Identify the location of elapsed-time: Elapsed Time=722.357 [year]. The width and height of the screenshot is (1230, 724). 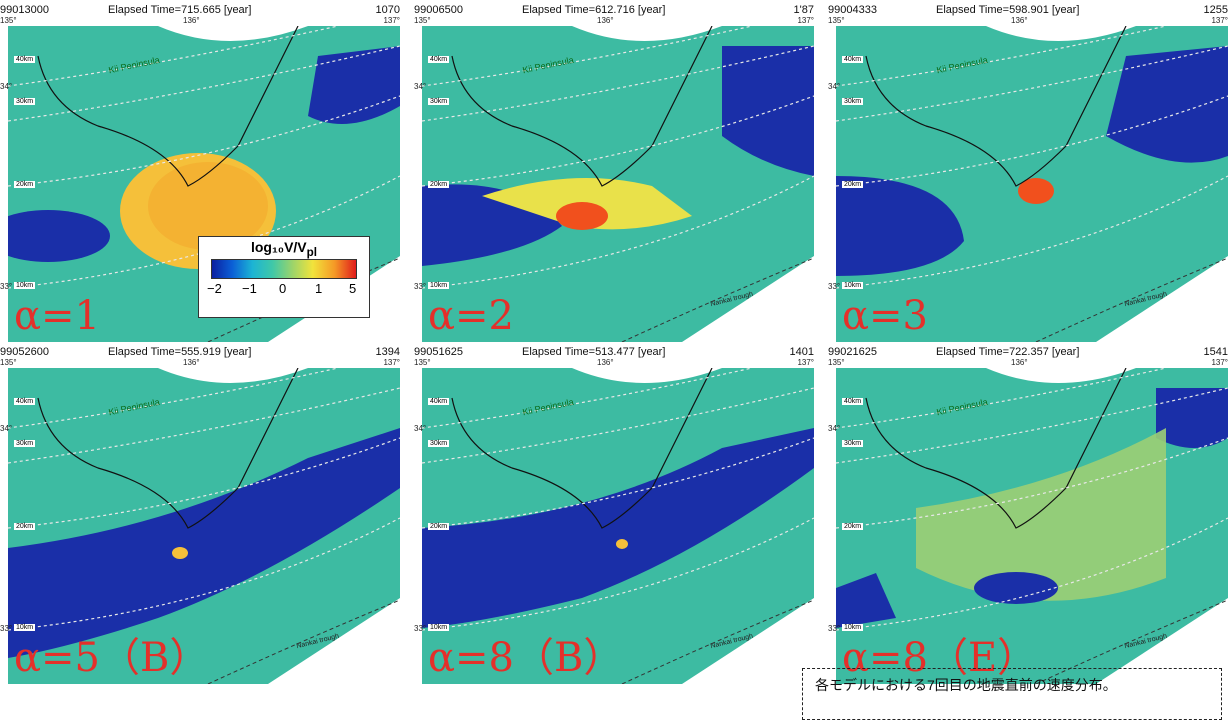
(1008, 352).